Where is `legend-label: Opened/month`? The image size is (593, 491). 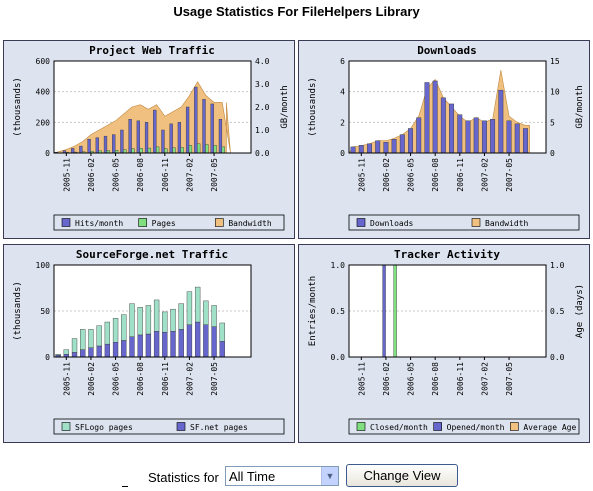
legend-label: Opened/month is located at coordinates (476, 427).